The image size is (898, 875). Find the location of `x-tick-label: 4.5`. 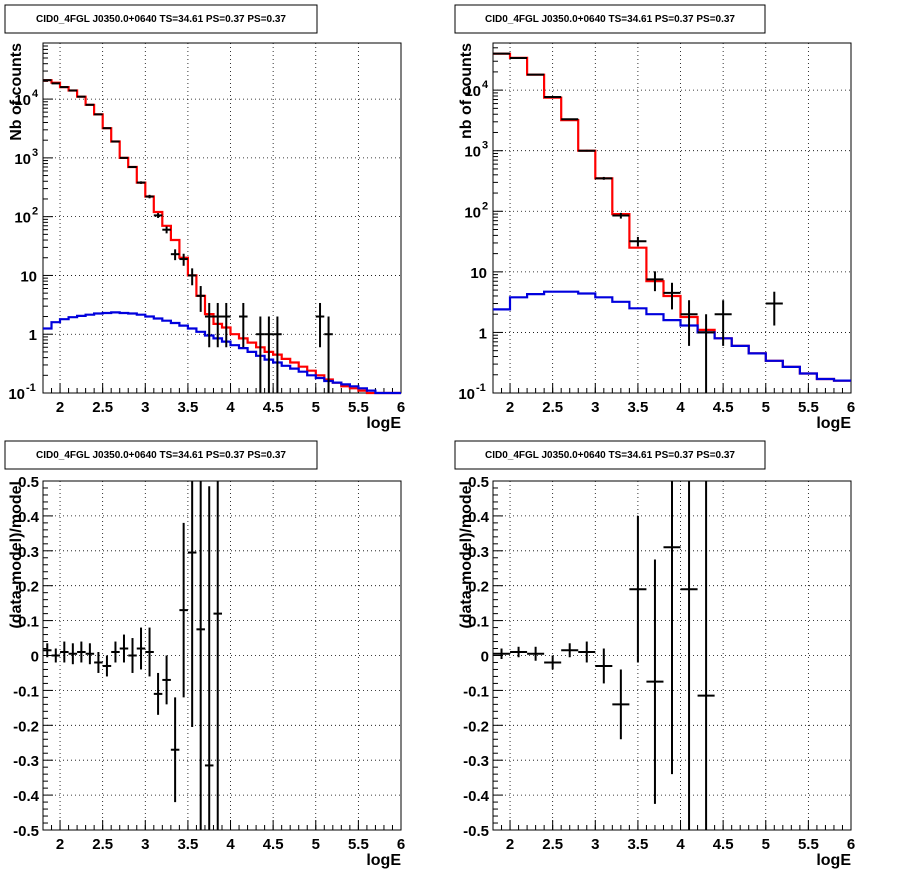

x-tick-label: 4.5 is located at coordinates (723, 407).